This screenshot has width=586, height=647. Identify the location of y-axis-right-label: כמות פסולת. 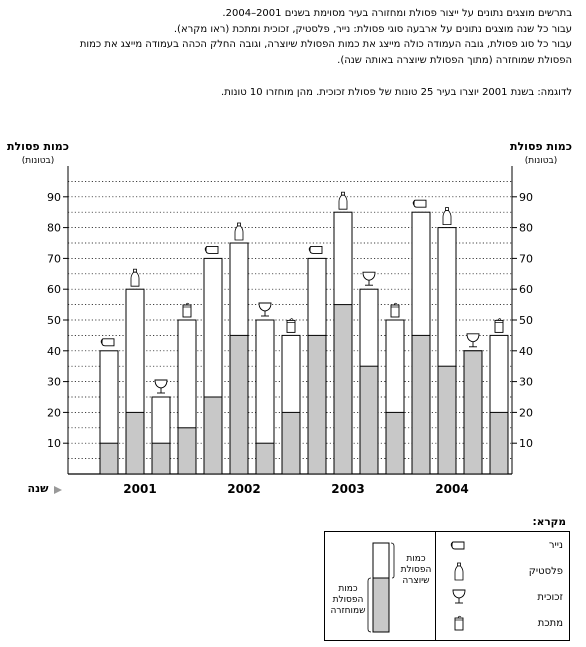
(541, 146).